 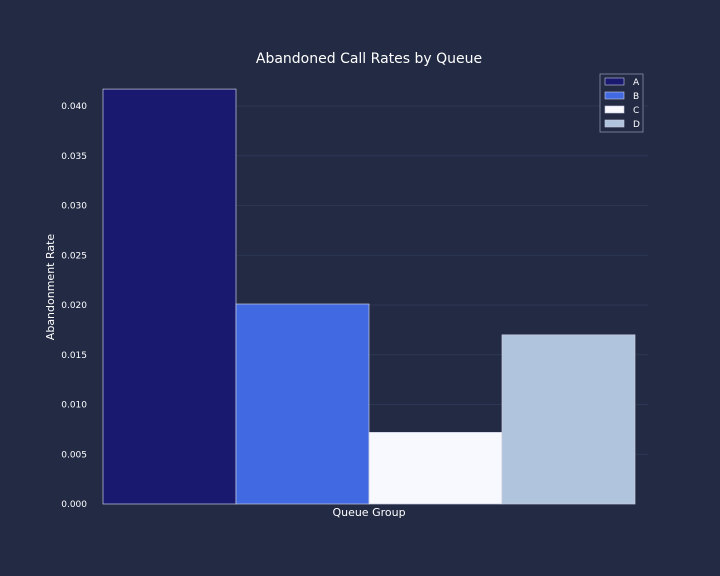 What do you see at coordinates (636, 83) in the screenshot?
I see `legend-label-a: A` at bounding box center [636, 83].